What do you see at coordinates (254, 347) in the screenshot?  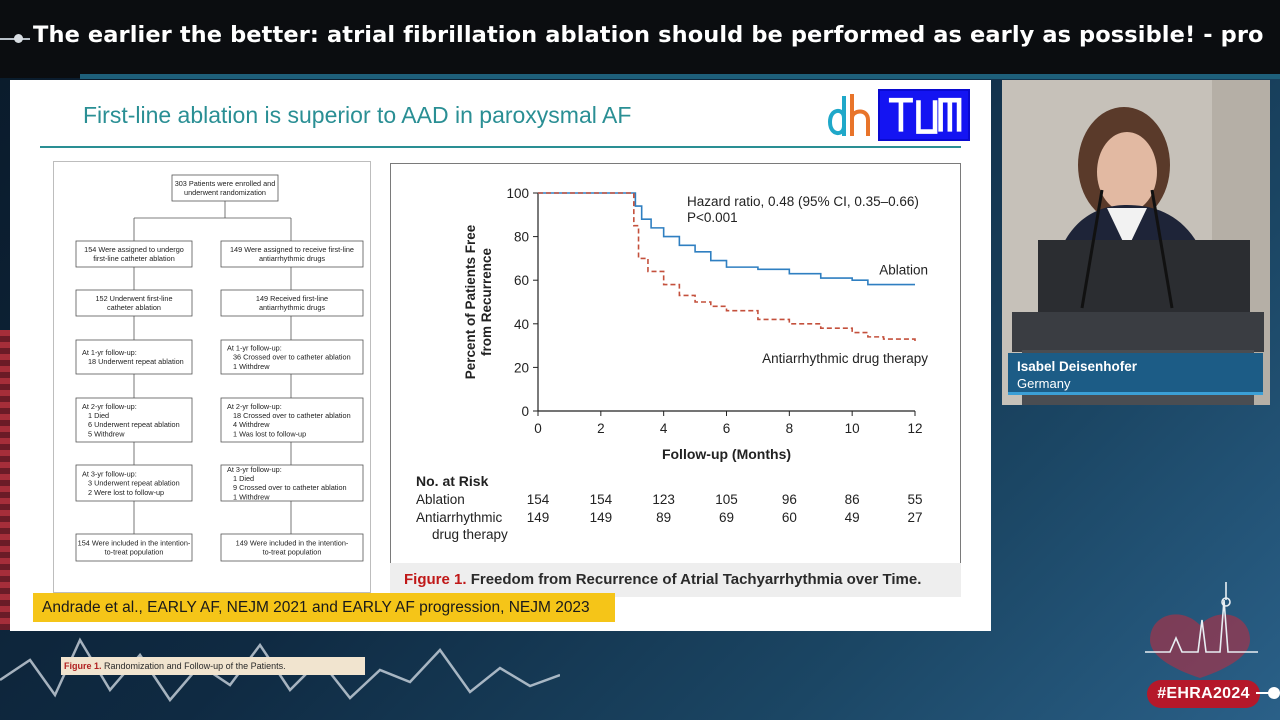 I see `flow-right-3-text: At 1-yr follow-up:` at bounding box center [254, 347].